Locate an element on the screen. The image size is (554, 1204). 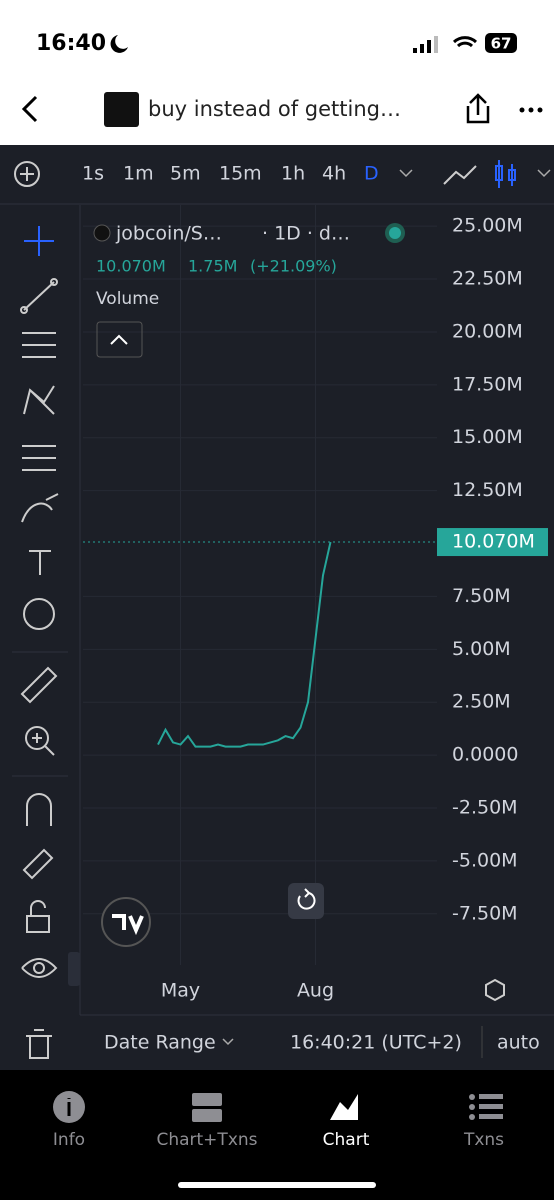
y-tick-label: 17.50M is located at coordinates (487, 384).